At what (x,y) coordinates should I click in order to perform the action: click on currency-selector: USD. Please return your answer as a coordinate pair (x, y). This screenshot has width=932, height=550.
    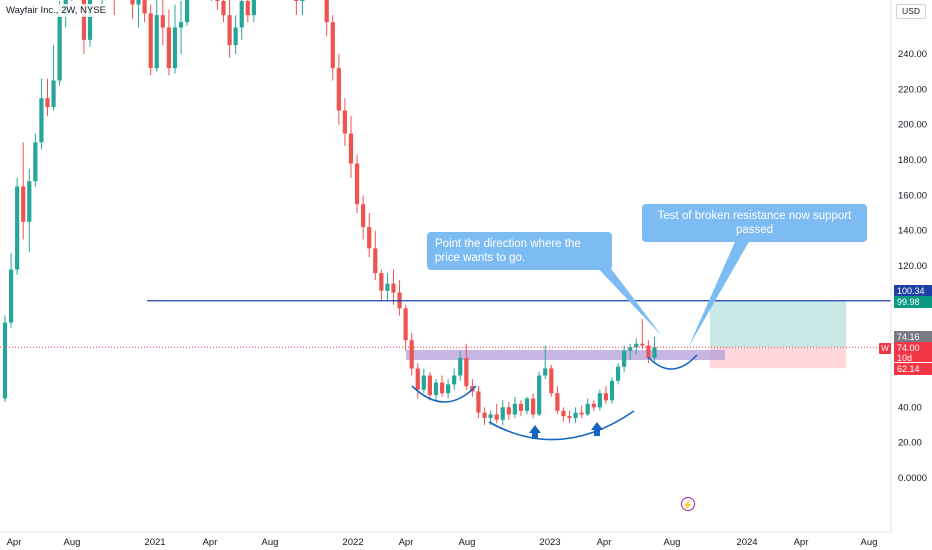
    Looking at the image, I should click on (911, 11).